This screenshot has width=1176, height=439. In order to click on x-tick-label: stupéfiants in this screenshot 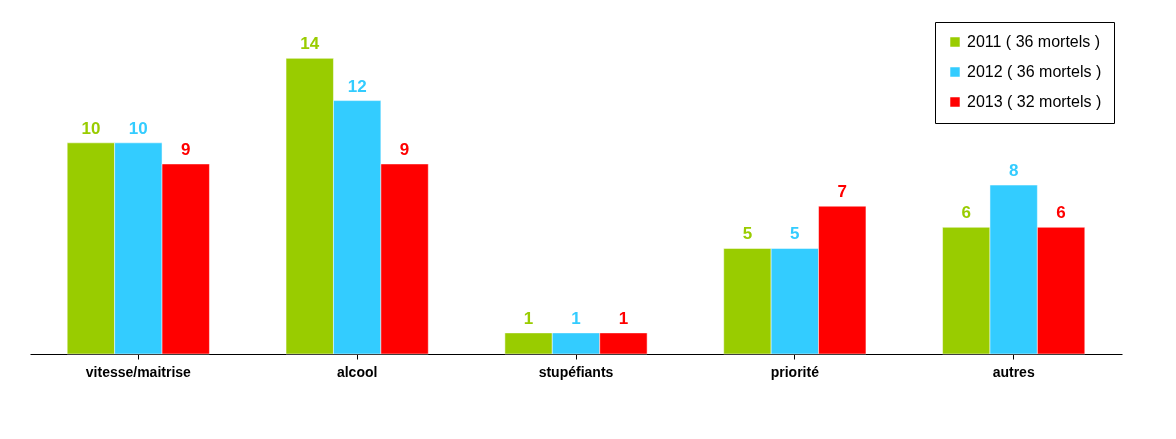, I will do `click(576, 371)`.